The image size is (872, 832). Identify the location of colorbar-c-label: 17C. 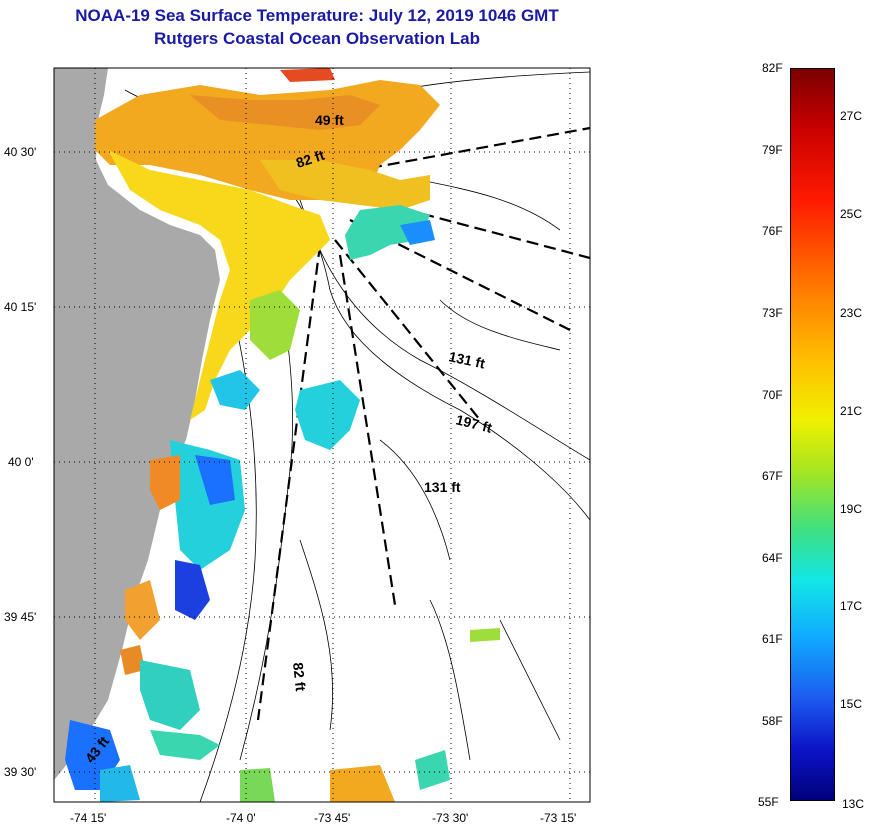
(851, 606).